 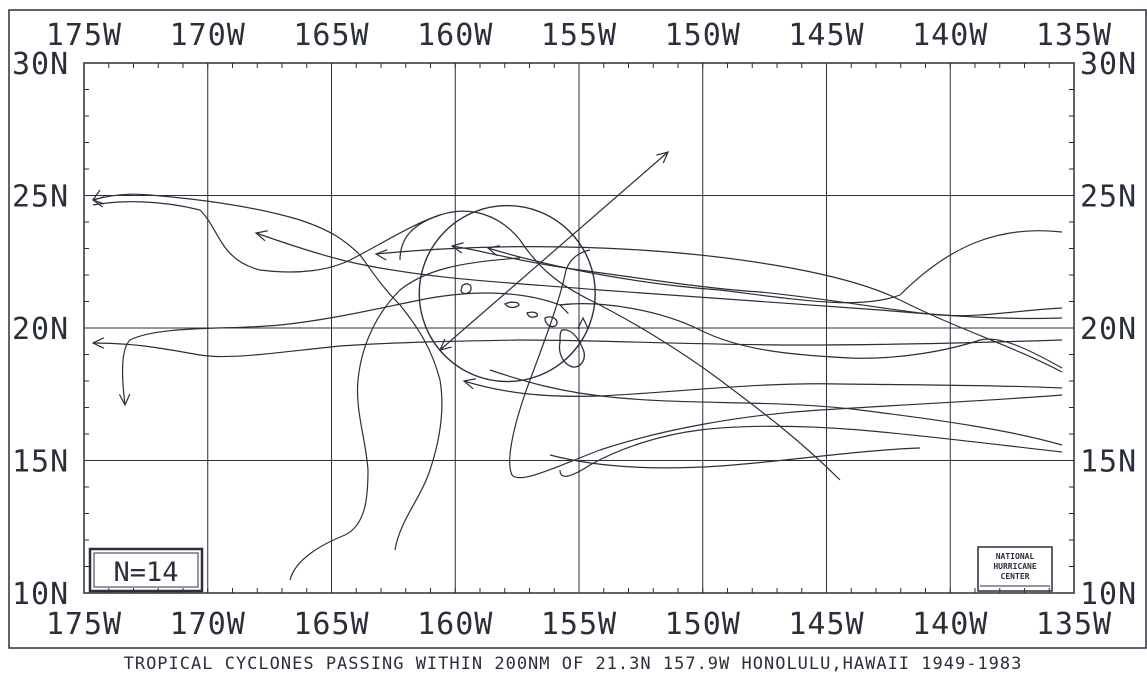 What do you see at coordinates (455, 35) in the screenshot?
I see `lon-label-top: 160W` at bounding box center [455, 35].